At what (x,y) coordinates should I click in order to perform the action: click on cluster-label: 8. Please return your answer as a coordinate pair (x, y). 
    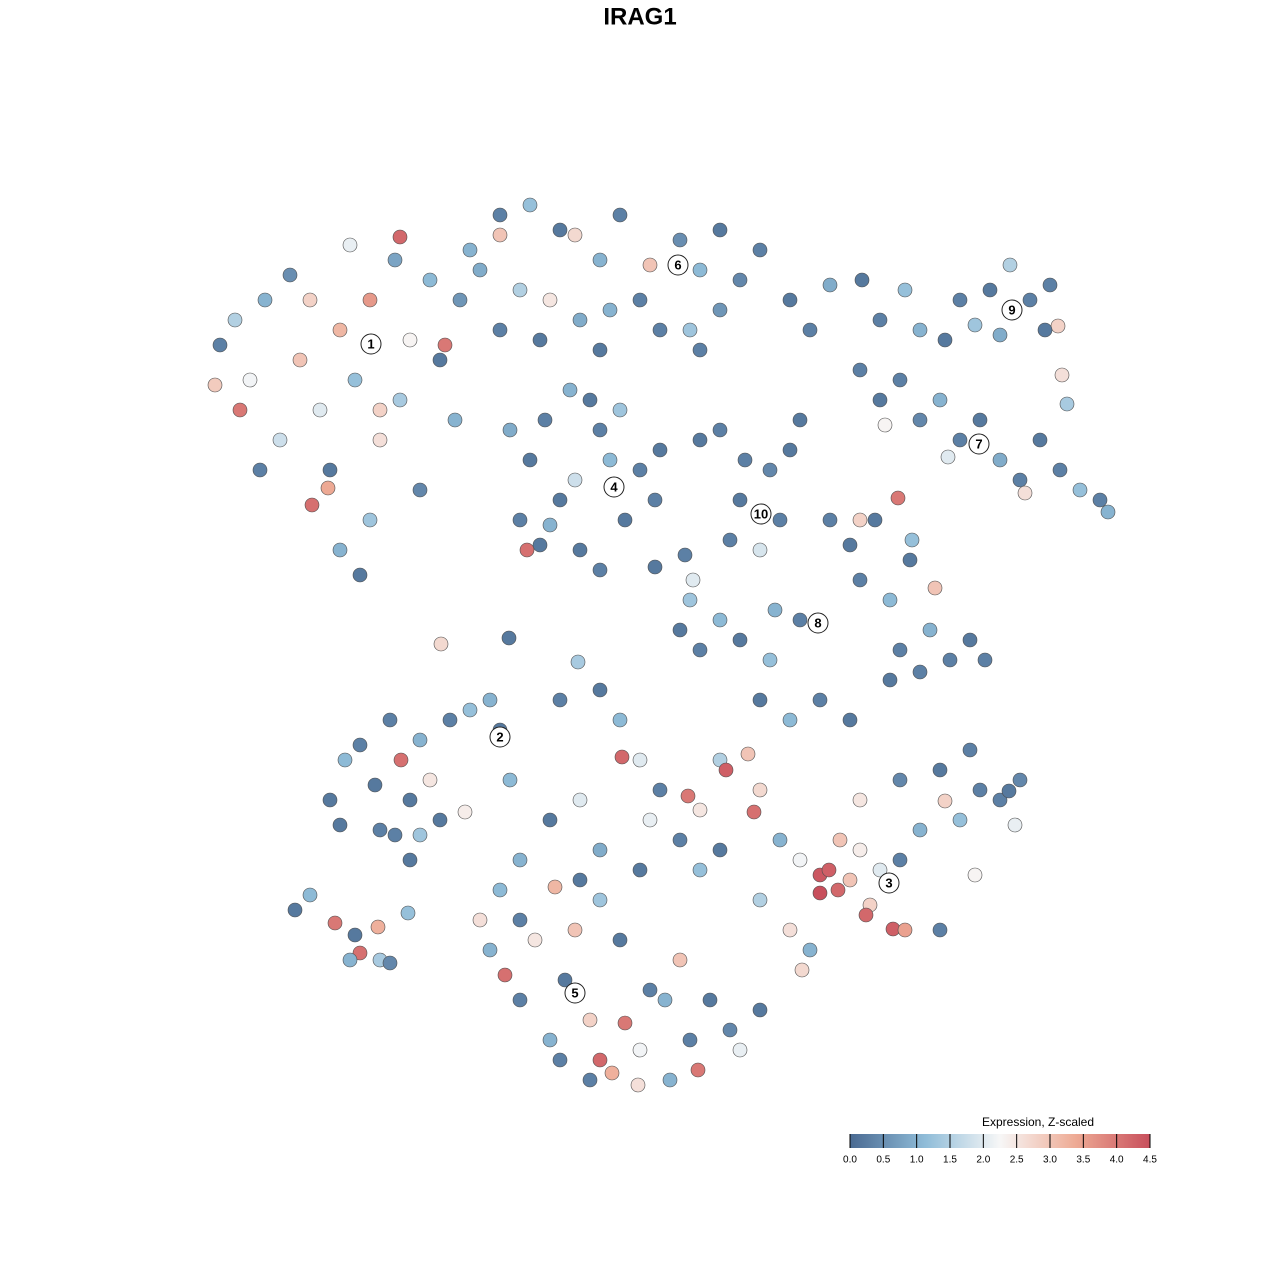
    Looking at the image, I should click on (818, 623).